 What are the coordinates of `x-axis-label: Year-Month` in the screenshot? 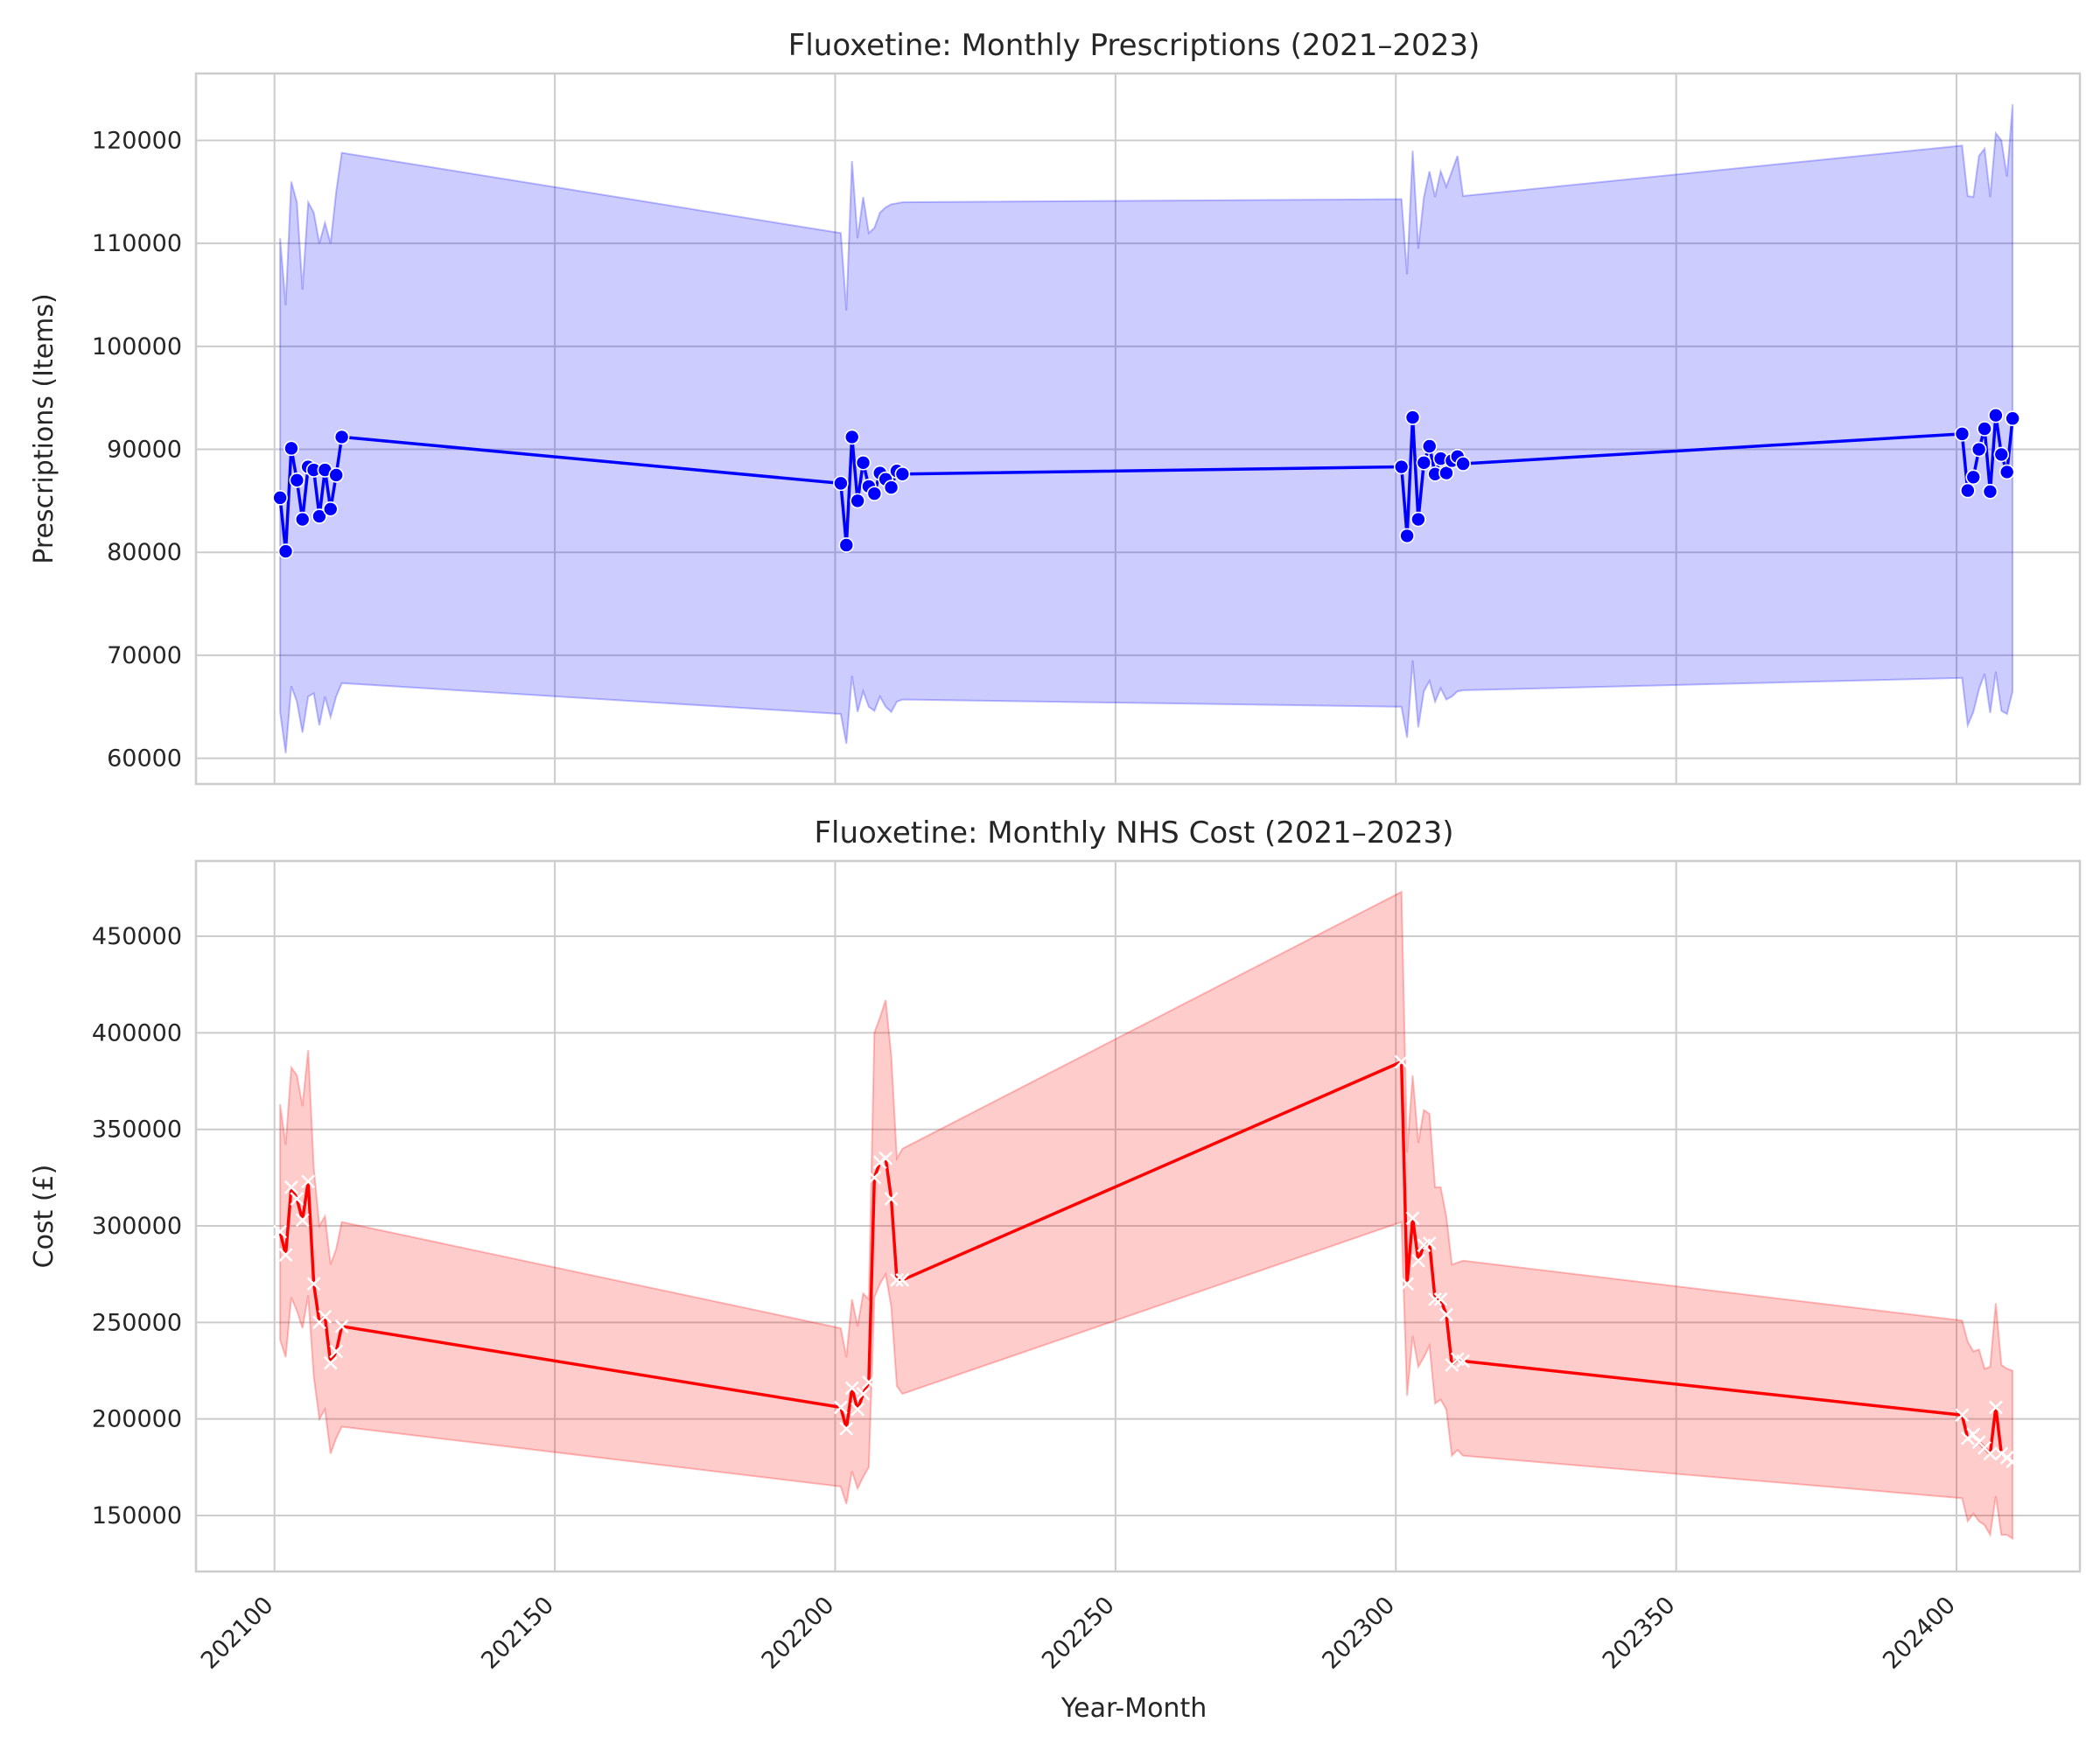 It's located at (1133, 1708).